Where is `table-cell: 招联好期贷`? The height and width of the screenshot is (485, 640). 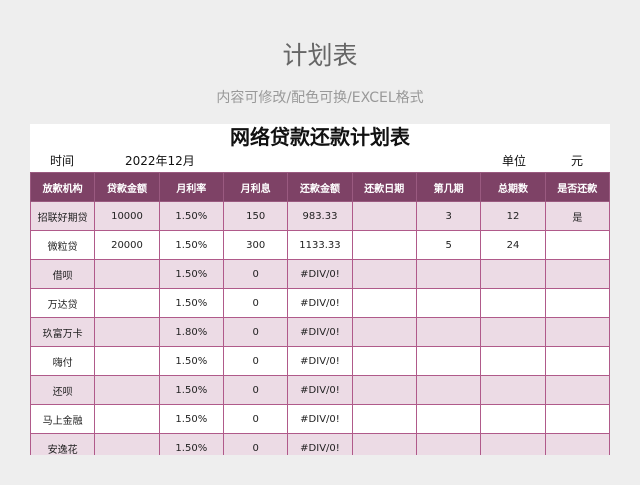 table-cell: 招联好期贷 is located at coordinates (63, 216).